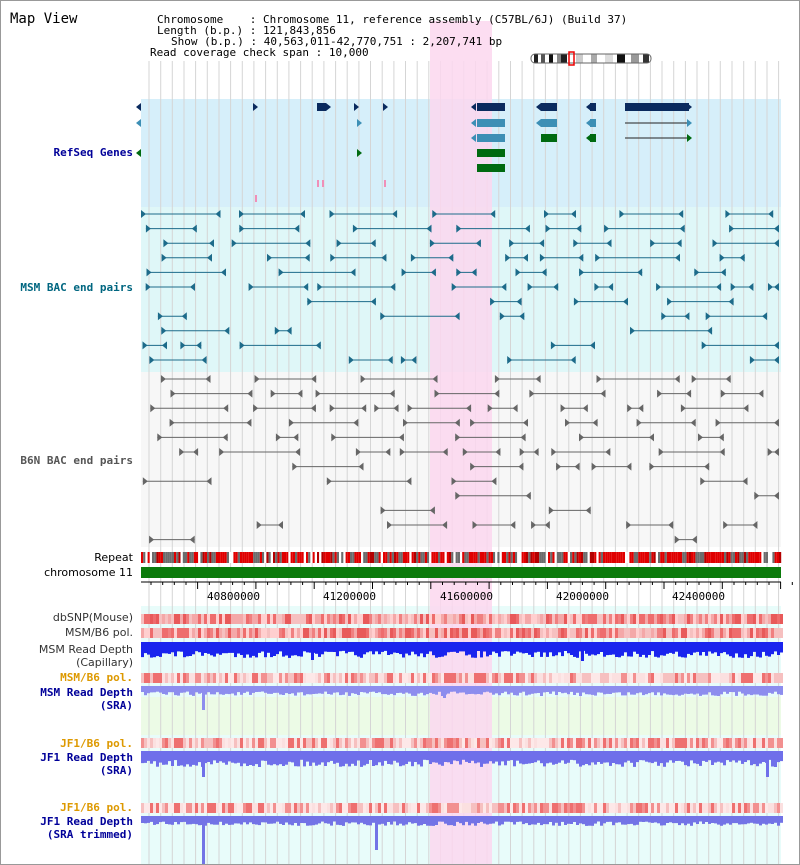 The image size is (800, 865). I want to click on track-label-refseq-genes: RefSeq Genes, so click(93, 152).